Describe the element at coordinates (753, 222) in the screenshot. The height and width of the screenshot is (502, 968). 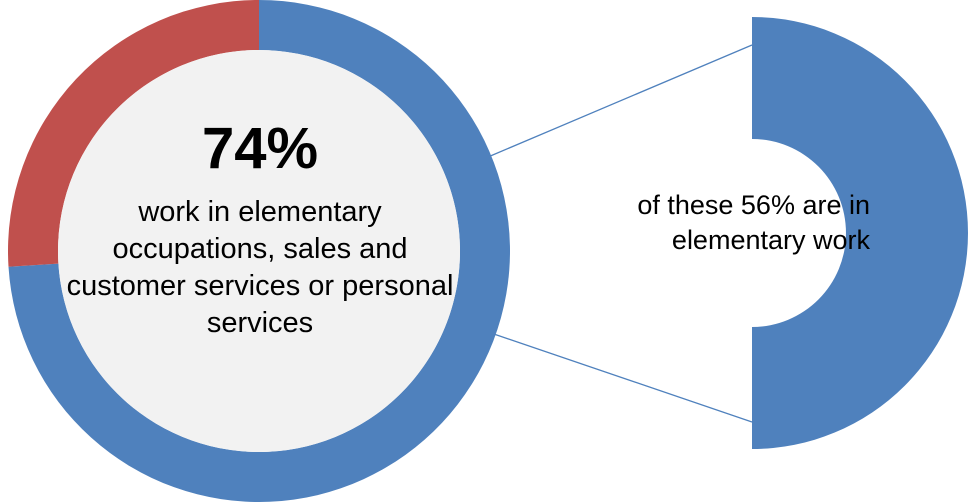
I see `secondary-description: of these 56% are in elementary work` at that location.